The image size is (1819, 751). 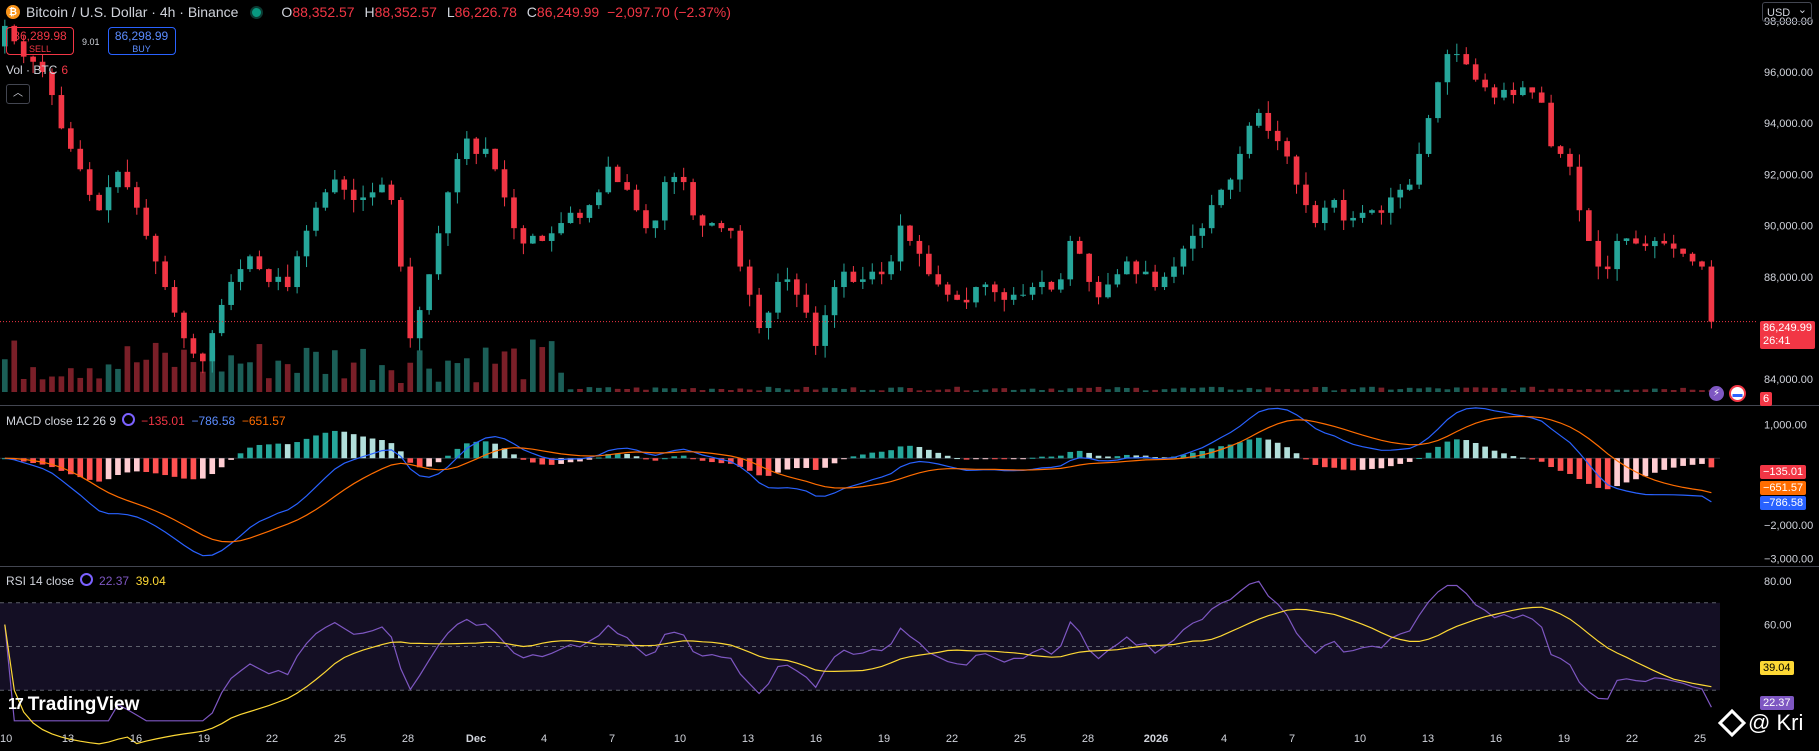 What do you see at coordinates (1760, 723) in the screenshot?
I see `watermark: @ Kri` at bounding box center [1760, 723].